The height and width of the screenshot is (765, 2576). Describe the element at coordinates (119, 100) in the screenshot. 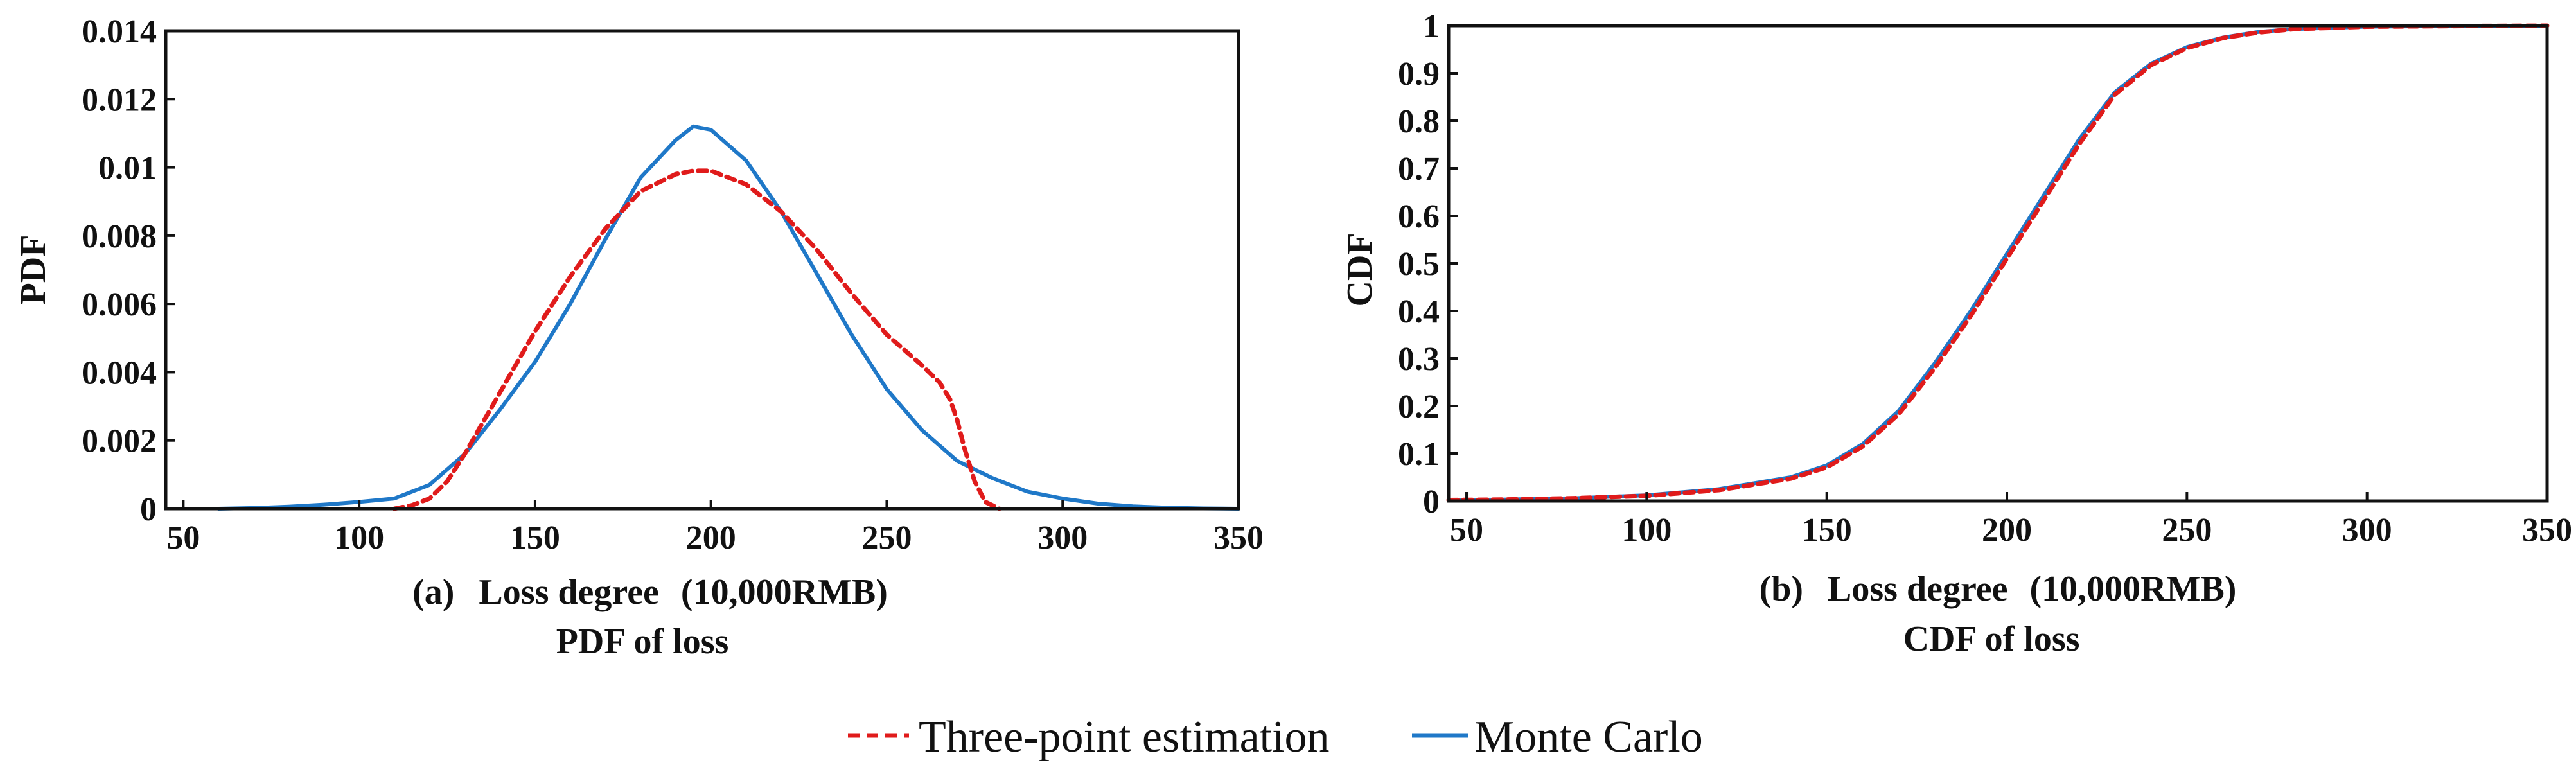

I see `panel-a-ytick-label: 0.012` at that location.